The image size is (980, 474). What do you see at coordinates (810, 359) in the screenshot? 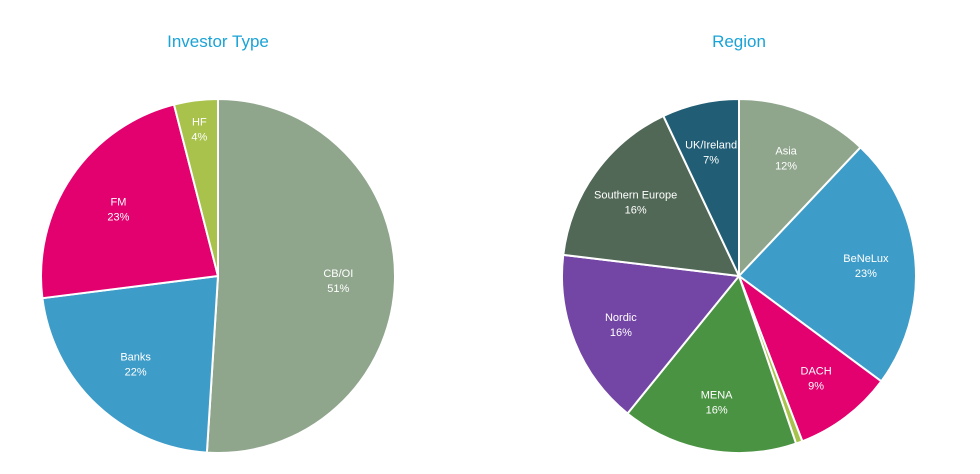
I see `region-slice-dach` at bounding box center [810, 359].